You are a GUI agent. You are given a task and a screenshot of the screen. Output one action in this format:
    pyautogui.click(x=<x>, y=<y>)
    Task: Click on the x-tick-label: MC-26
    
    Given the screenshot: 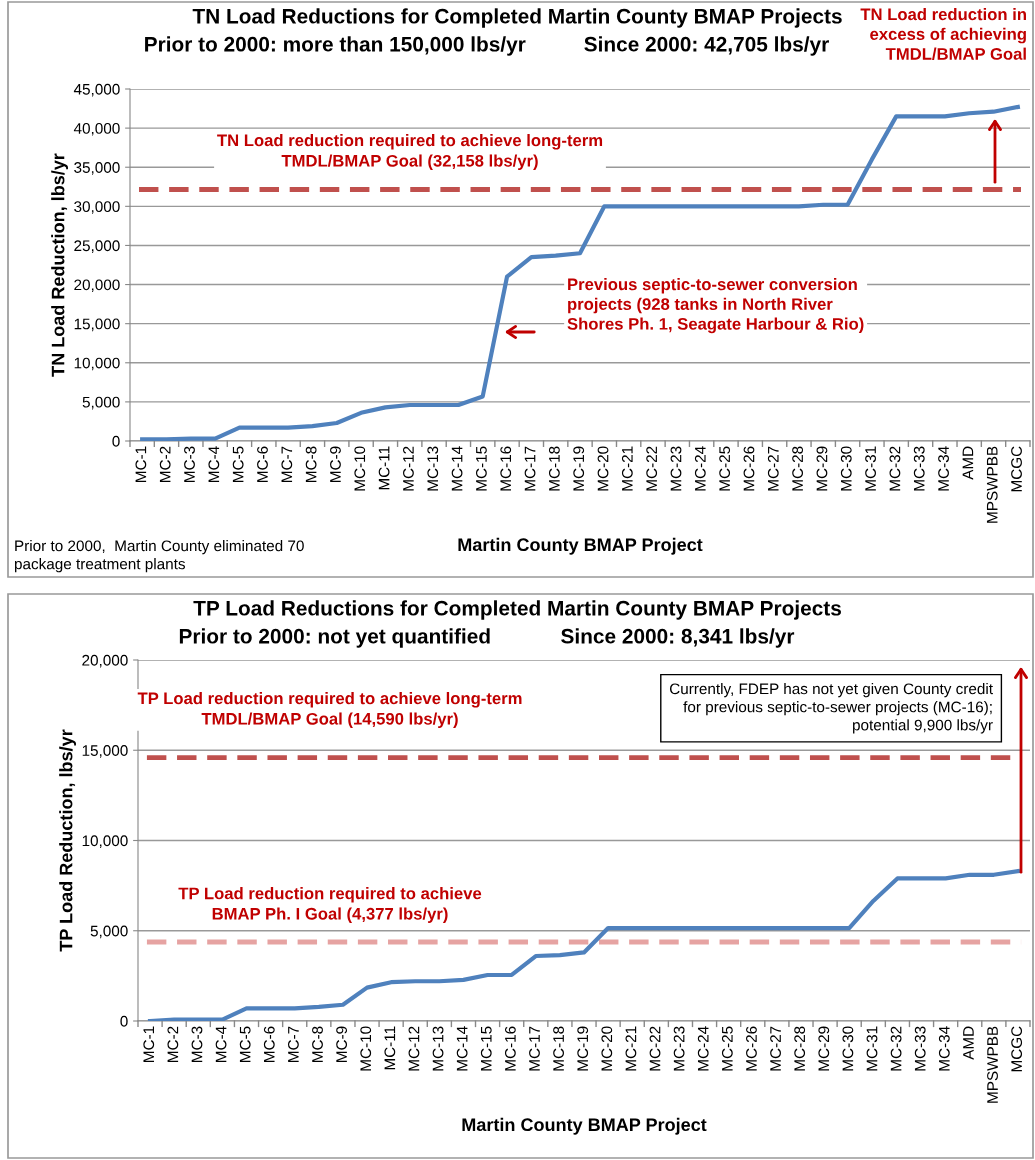 What is the action you would take?
    pyautogui.click(x=749, y=468)
    